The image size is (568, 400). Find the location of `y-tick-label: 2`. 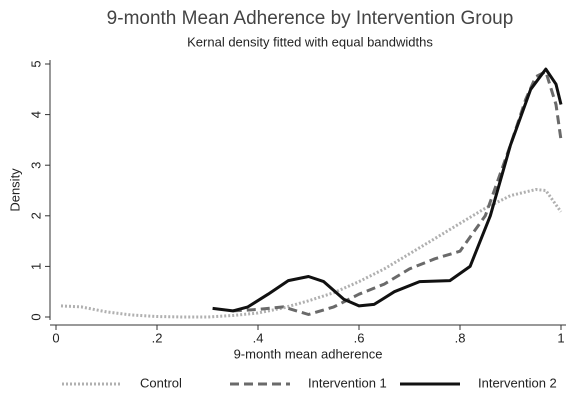

y-tick-label: 2 is located at coordinates (35, 215).